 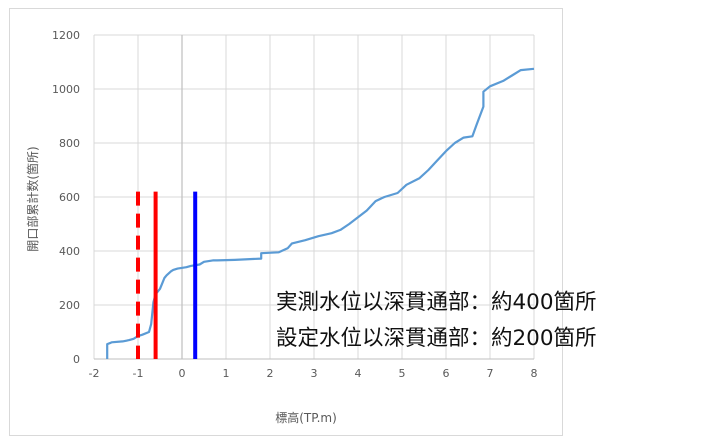 What do you see at coordinates (94, 373) in the screenshot?
I see `x-tick-label: -2` at bounding box center [94, 373].